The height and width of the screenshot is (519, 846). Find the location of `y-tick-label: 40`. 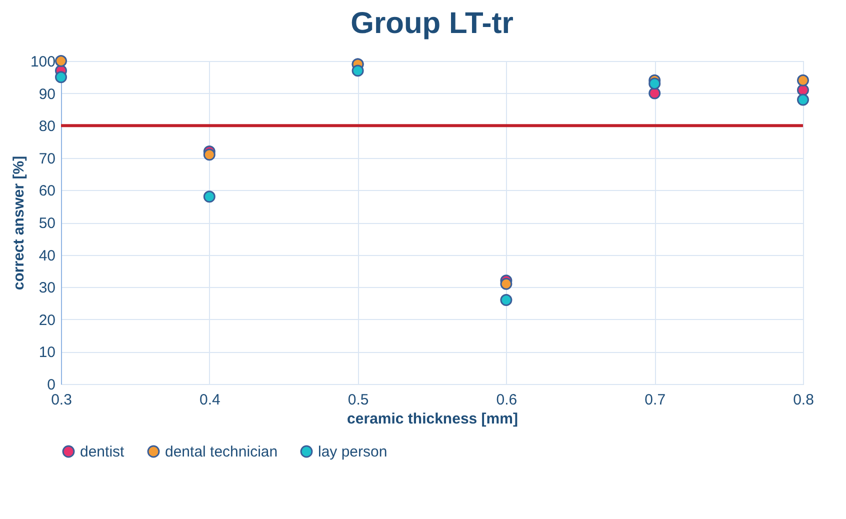

y-tick-label: 40 is located at coordinates (47, 255).